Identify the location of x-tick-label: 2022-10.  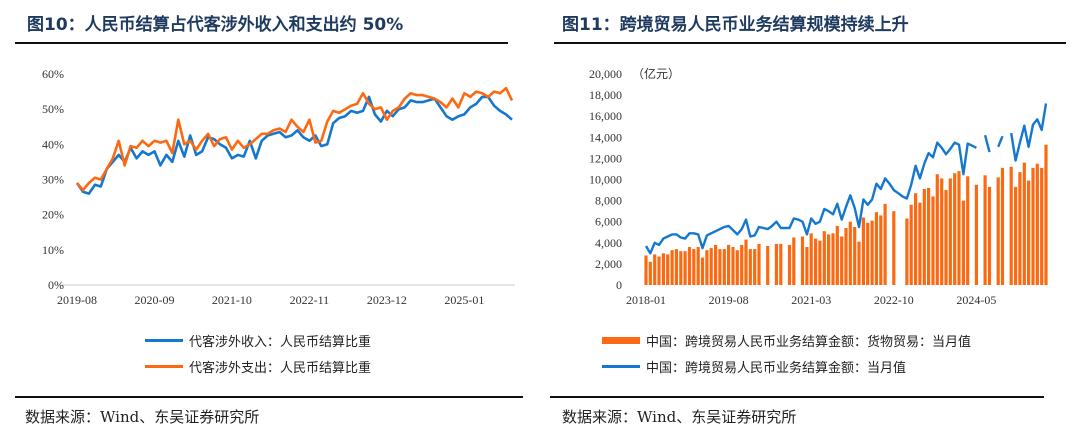
(894, 300).